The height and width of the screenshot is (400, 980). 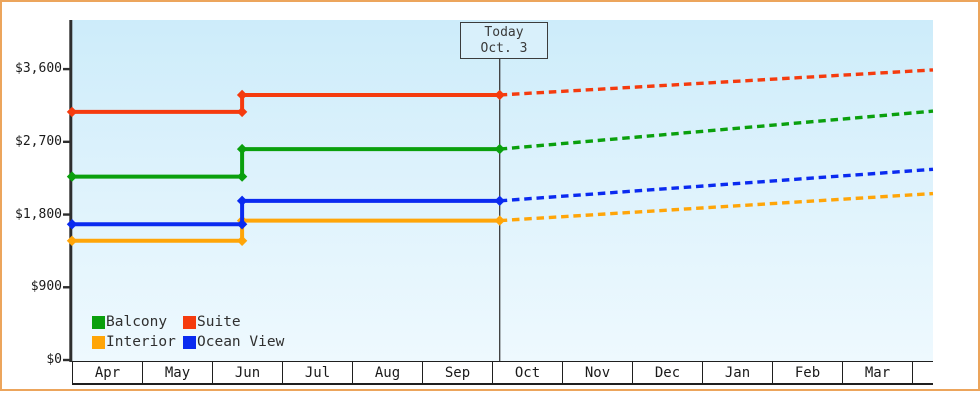 I want to click on today-label-line1: Today, so click(x=504, y=32).